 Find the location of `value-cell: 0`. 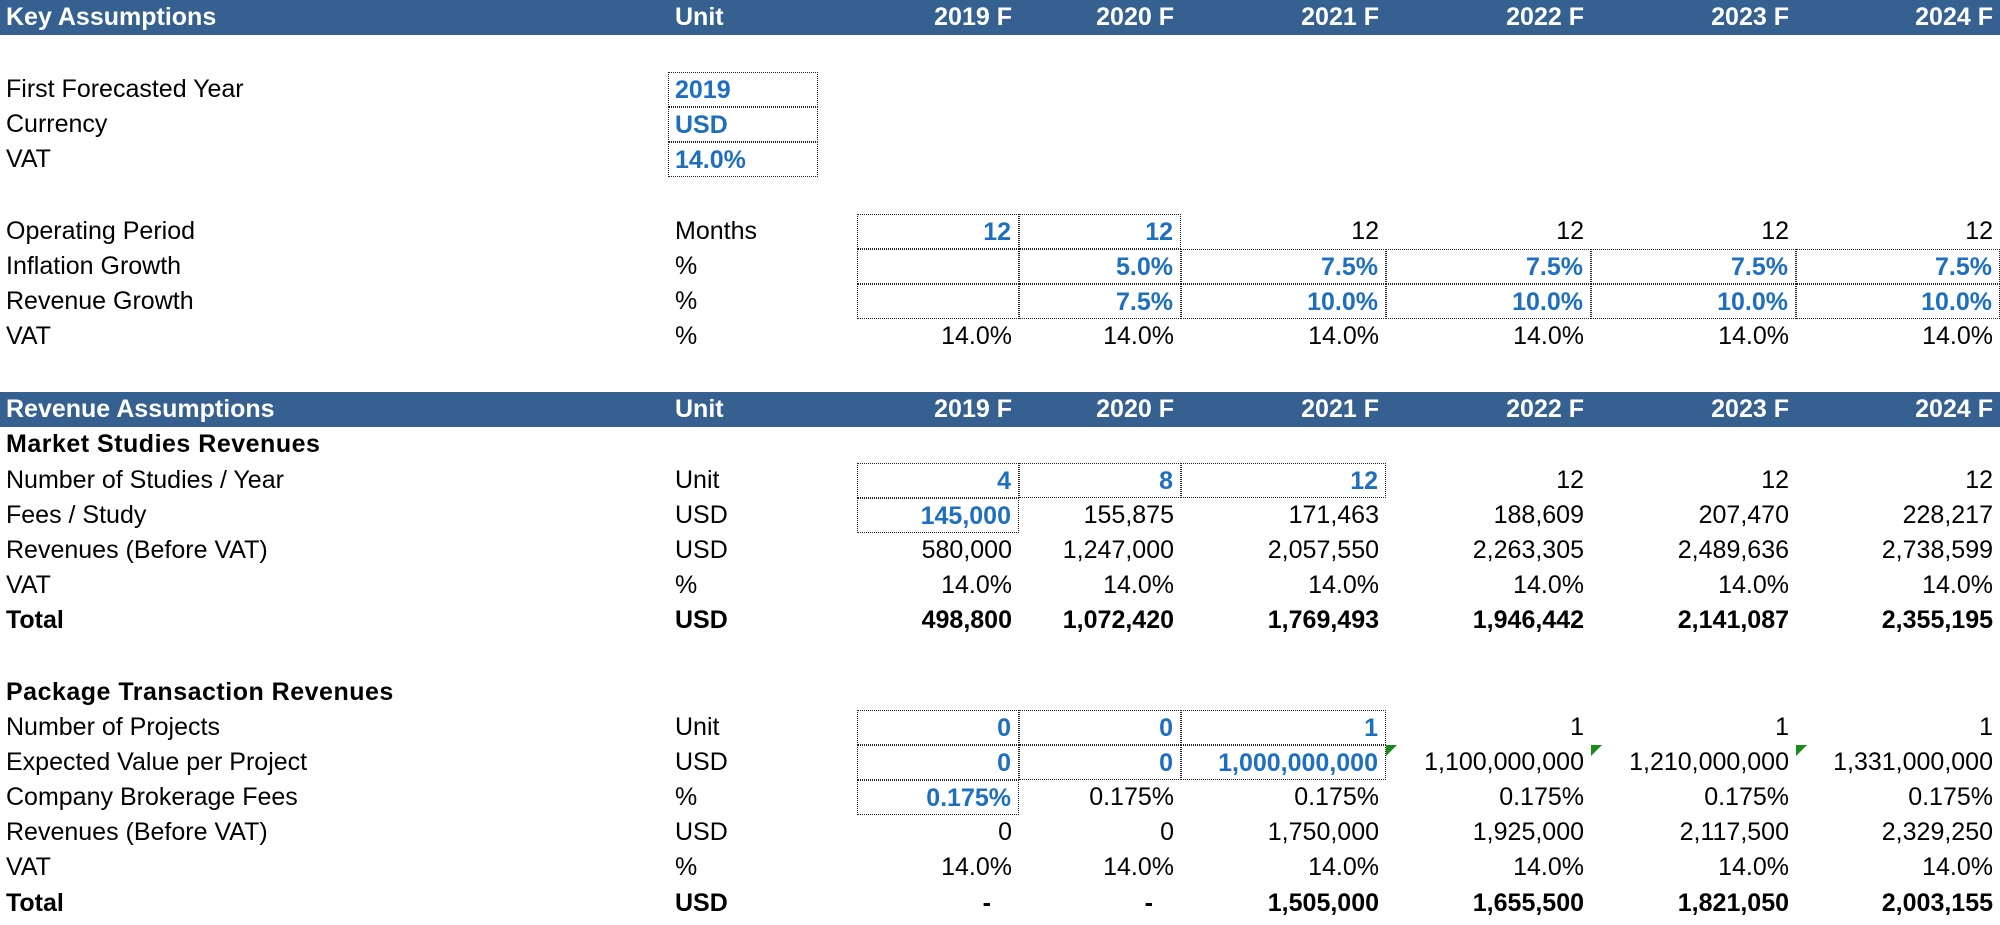

value-cell: 0 is located at coordinates (1005, 832).